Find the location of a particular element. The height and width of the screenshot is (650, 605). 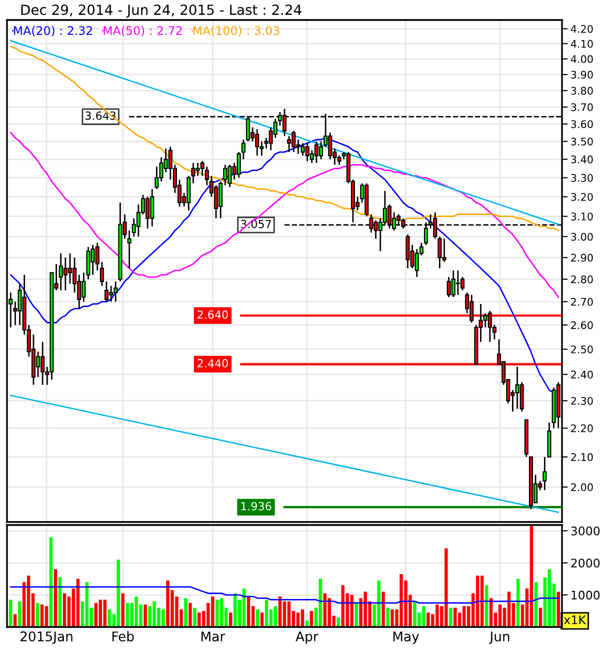

x-tick-label: Mar is located at coordinates (214, 637).